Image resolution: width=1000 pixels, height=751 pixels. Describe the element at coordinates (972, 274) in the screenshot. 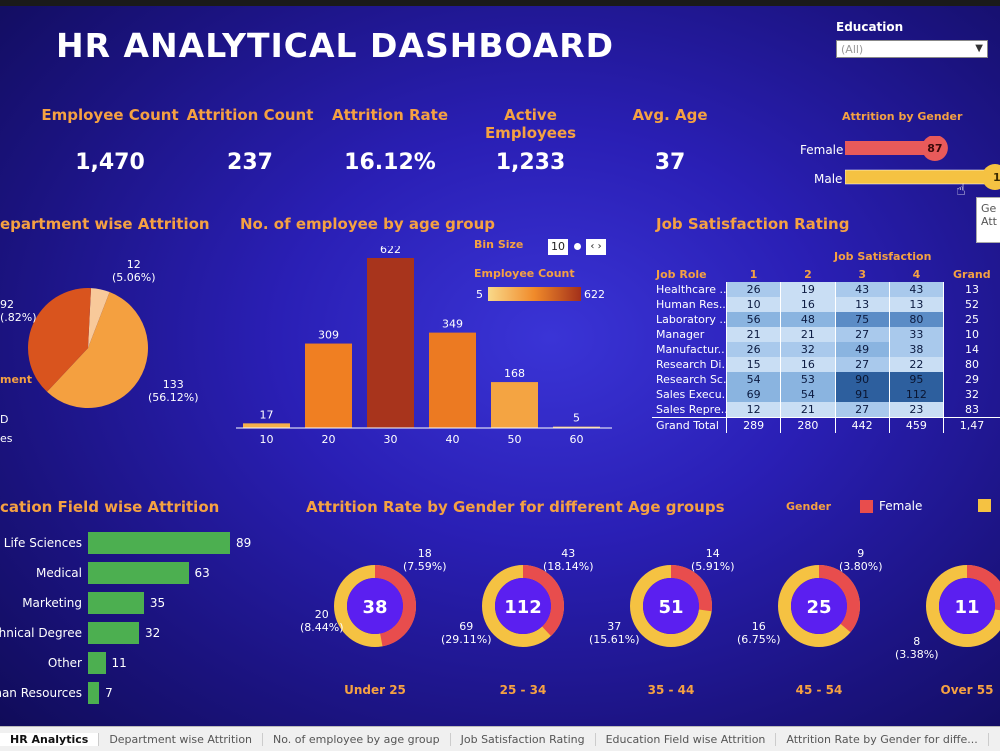

I see `js-col-5: Grand` at that location.